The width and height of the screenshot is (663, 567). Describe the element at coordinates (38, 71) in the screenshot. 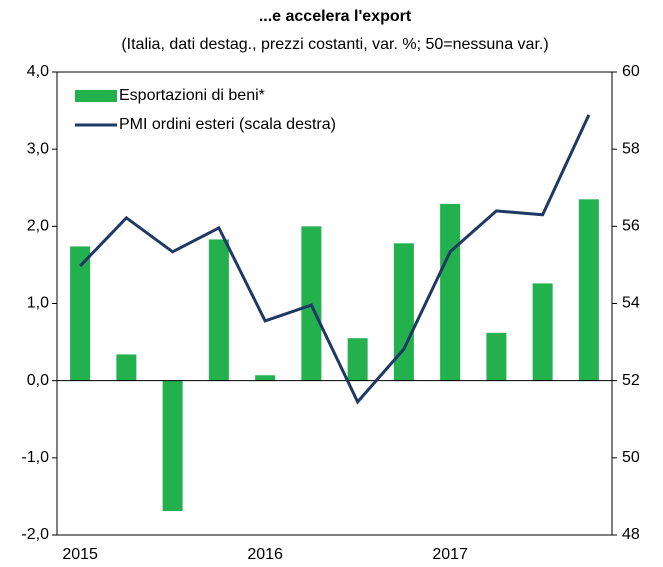

I see `y-tick-label: 4,0` at that location.